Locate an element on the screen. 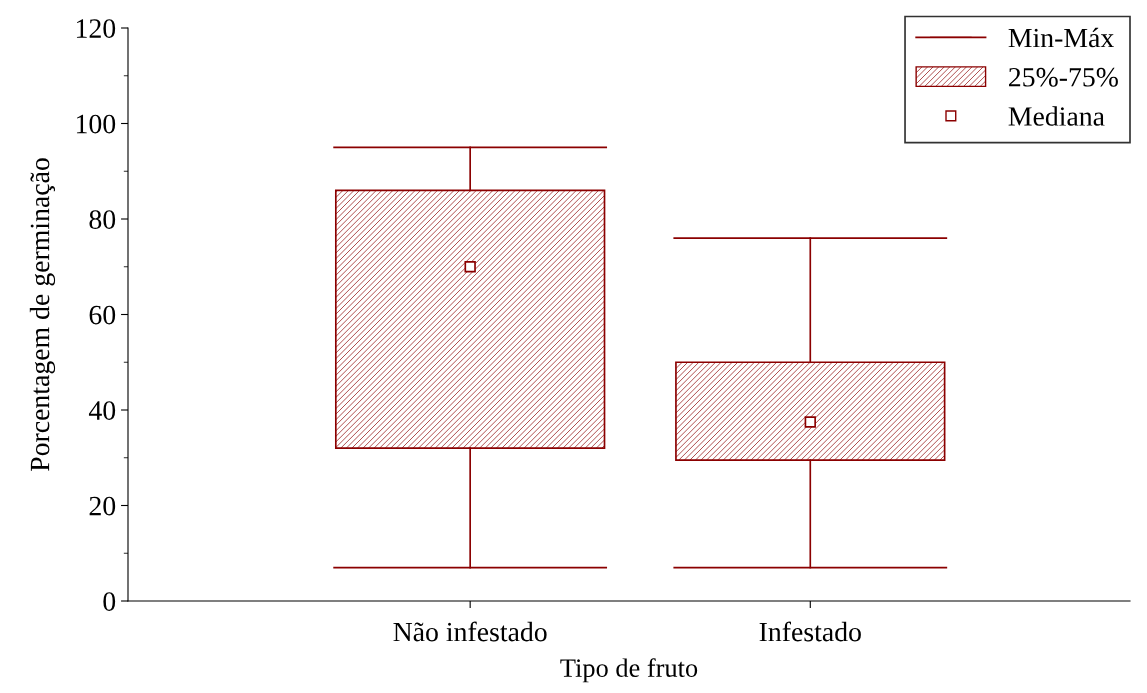 This screenshot has width=1147, height=693. annotation: 25%-75% is located at coordinates (1063, 77).